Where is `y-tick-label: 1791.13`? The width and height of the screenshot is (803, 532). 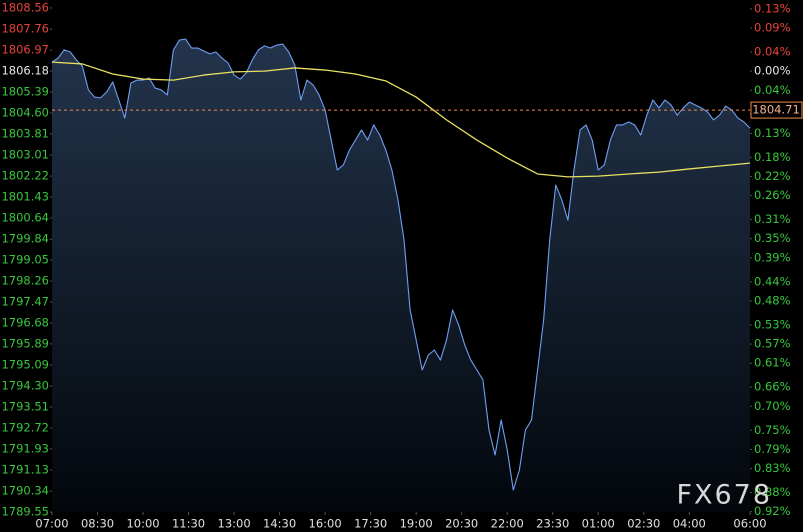 y-tick-label: 1791.13 is located at coordinates (25, 470).